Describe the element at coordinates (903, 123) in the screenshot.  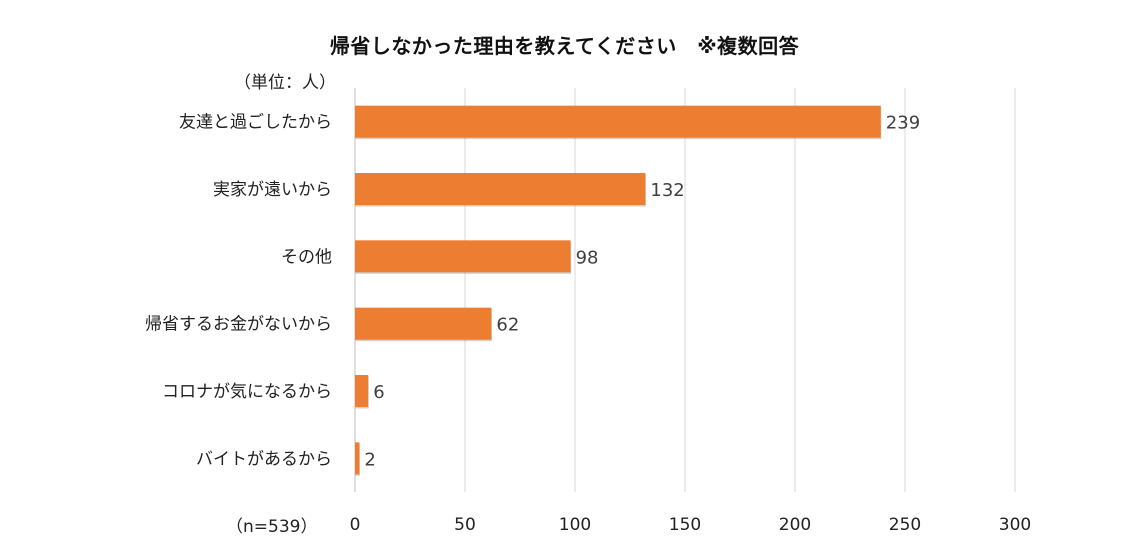
I see `data-label: 239` at that location.